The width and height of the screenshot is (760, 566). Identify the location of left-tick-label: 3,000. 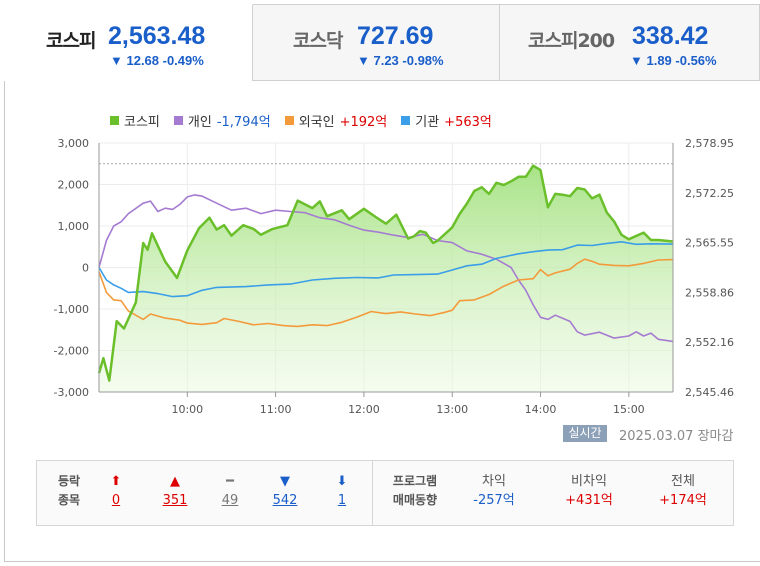
(74, 143).